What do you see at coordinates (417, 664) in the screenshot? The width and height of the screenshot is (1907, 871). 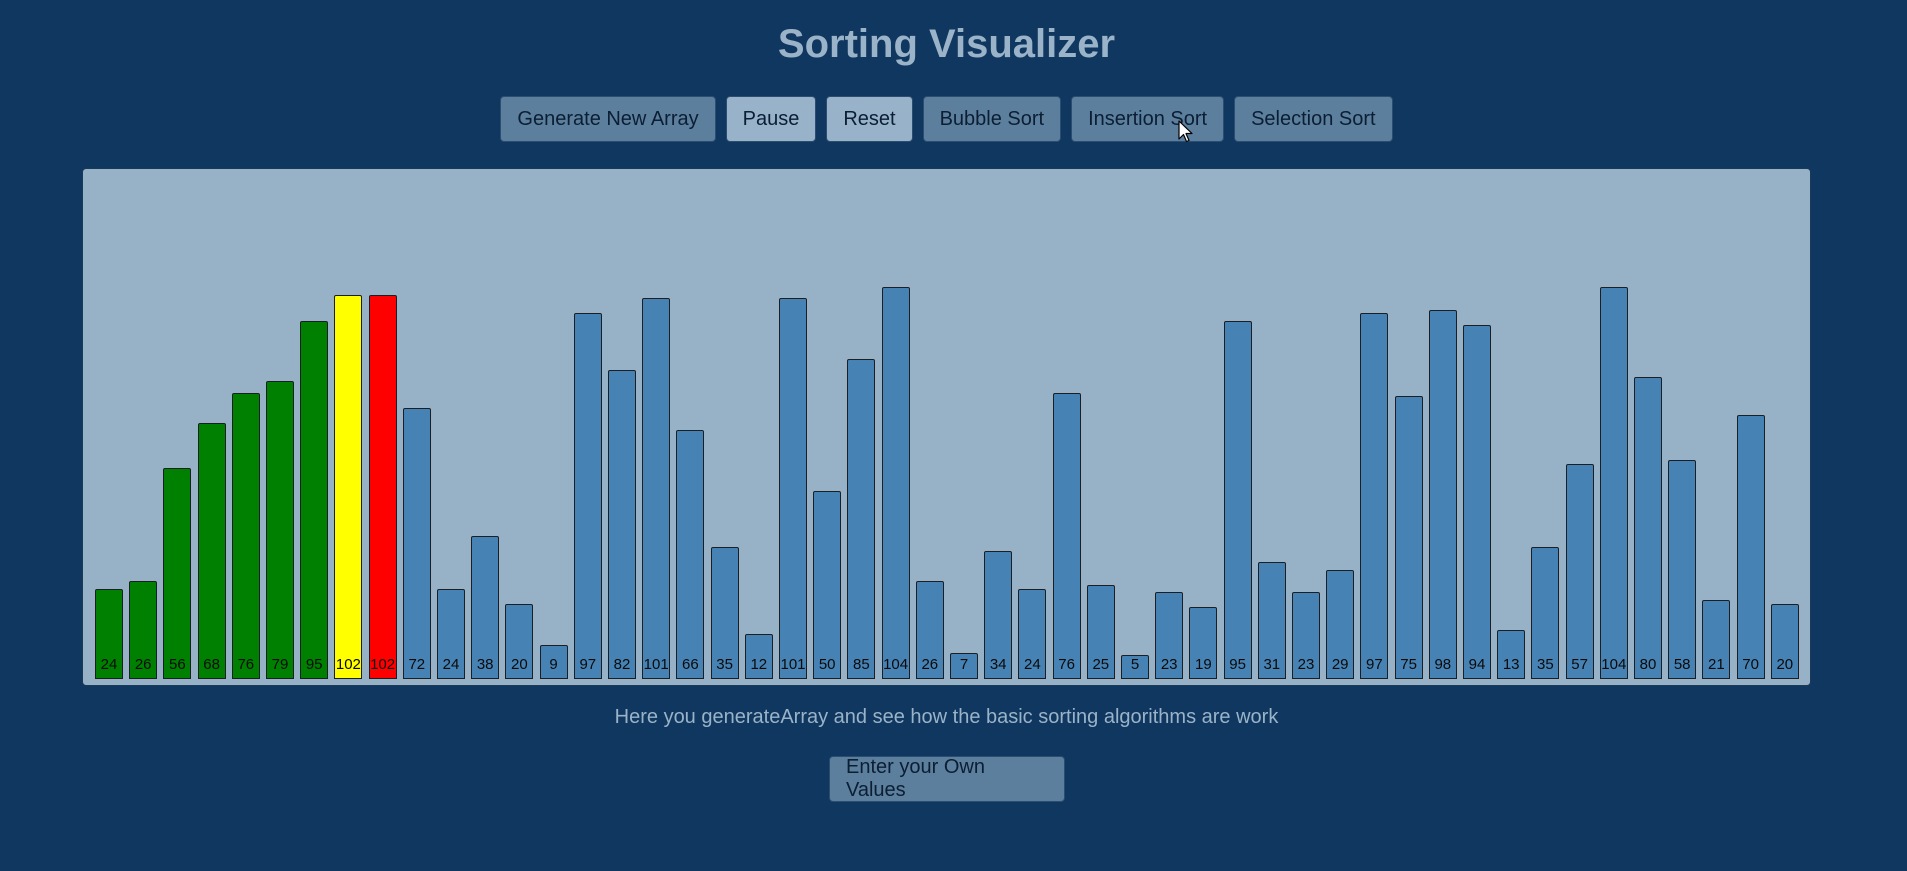 I see `bar-value-label: 72` at bounding box center [417, 664].